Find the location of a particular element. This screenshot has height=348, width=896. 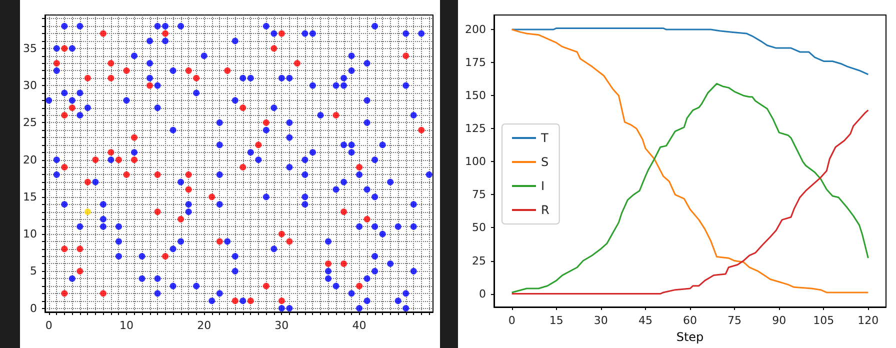

x-tick-label: 15 is located at coordinates (556, 320).